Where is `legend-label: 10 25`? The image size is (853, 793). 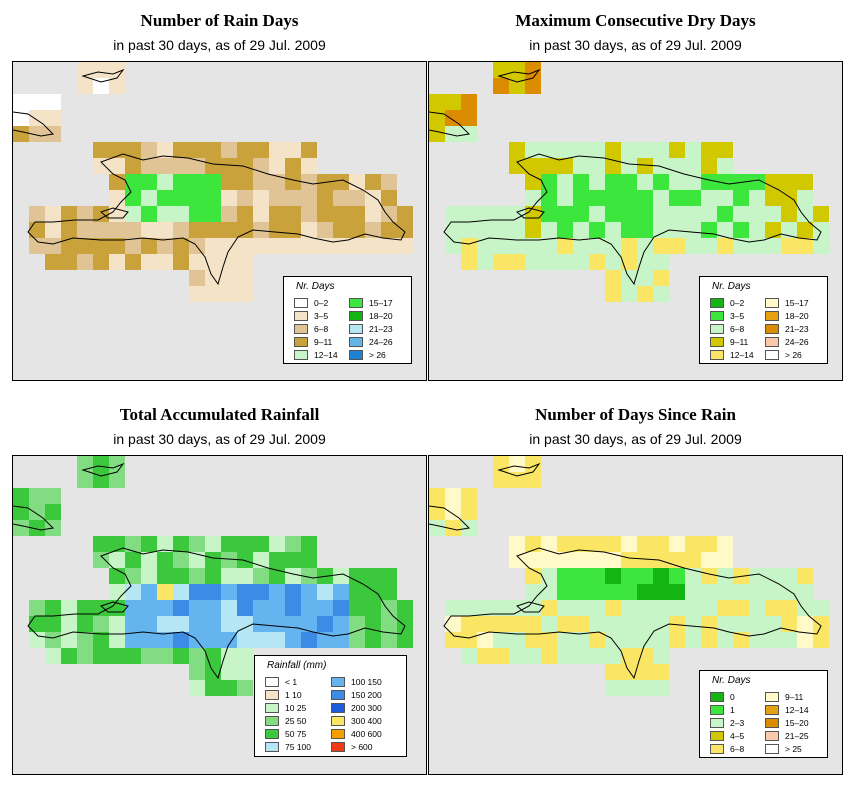
legend-label: 10 25 is located at coordinates (296, 708).